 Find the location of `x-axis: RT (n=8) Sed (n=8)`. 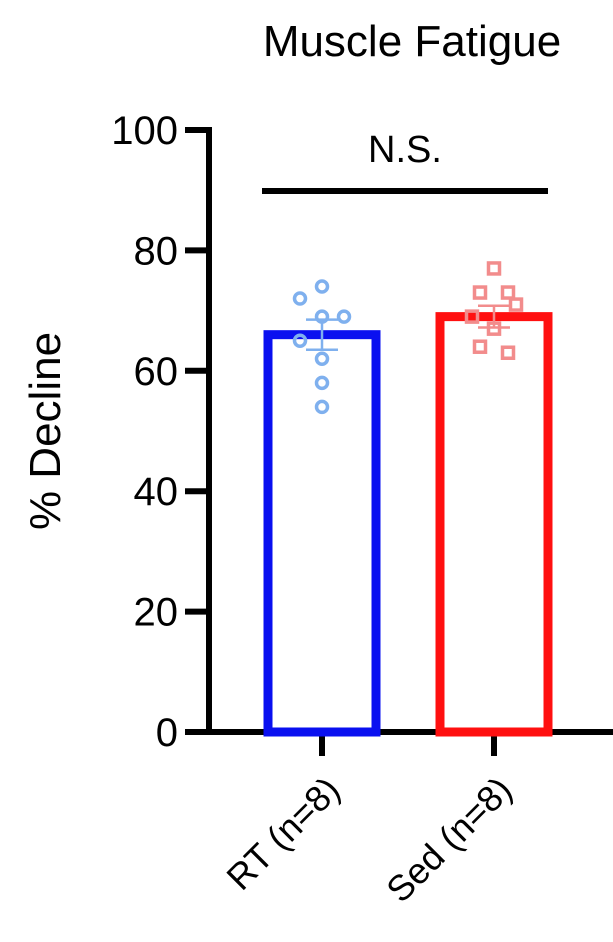

x-axis: RT (n=8) Sed (n=8) is located at coordinates (409, 819).